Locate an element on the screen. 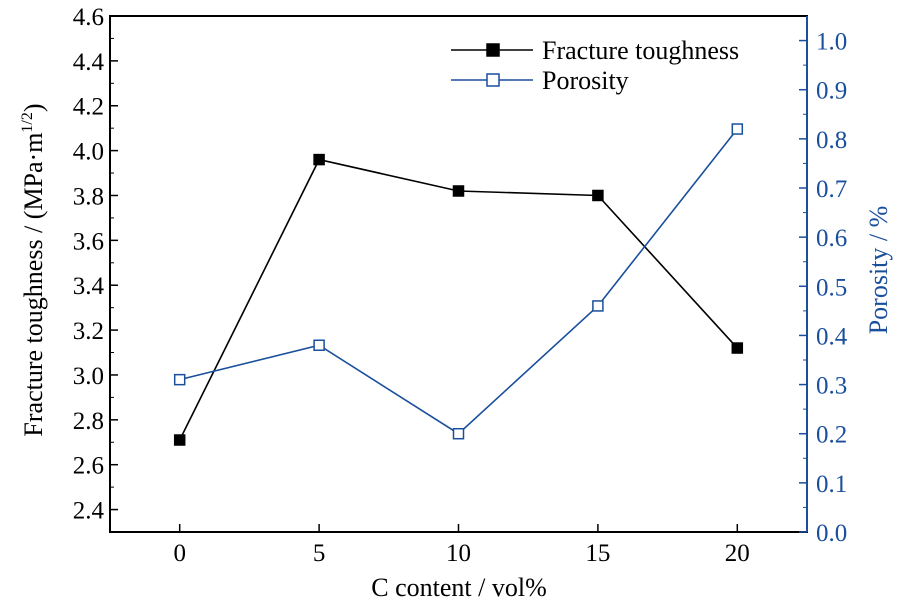 Image resolution: width=900 pixels, height=608 pixels. y-left-axis-title-end: ) is located at coordinates (33, 107).